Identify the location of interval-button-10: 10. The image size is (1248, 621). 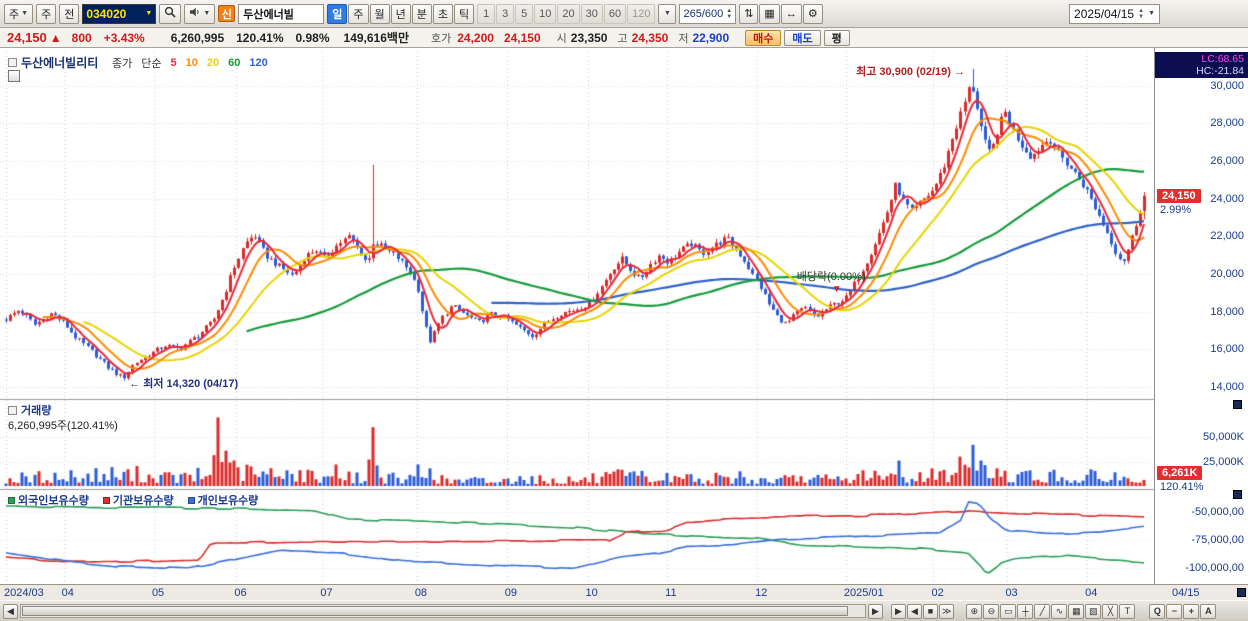
(545, 13).